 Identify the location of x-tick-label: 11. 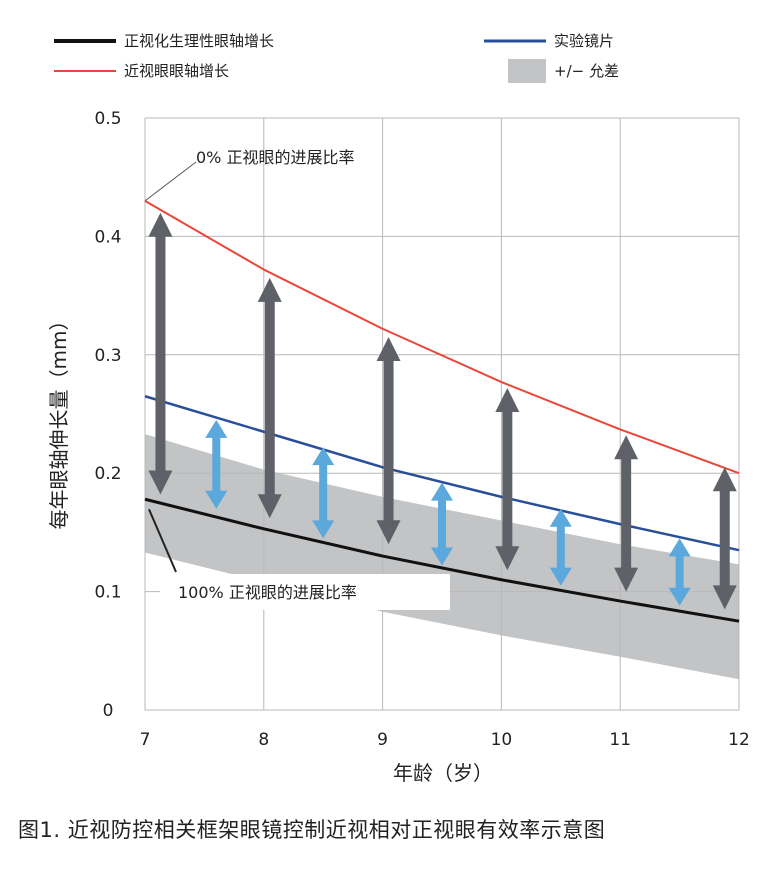
(620, 740).